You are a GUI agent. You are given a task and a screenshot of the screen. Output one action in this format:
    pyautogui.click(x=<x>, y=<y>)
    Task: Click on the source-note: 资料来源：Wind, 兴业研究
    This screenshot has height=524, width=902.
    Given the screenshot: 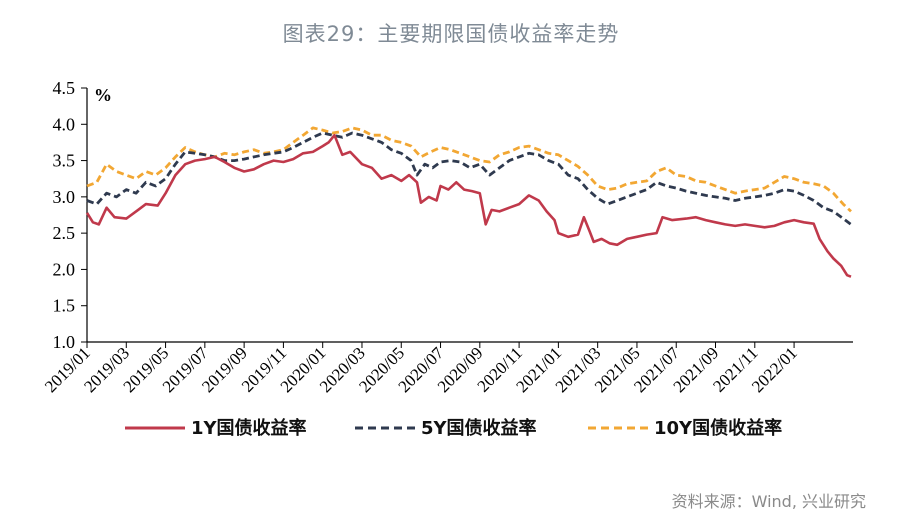 What is the action you would take?
    pyautogui.click(x=768, y=501)
    